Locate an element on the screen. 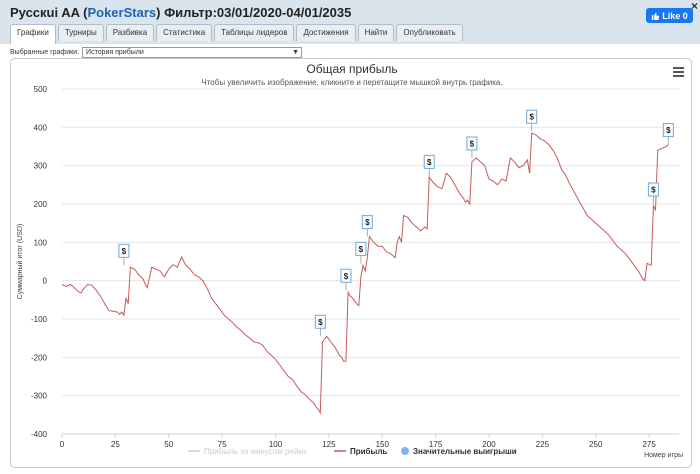 The width and height of the screenshot is (700, 474). x-tick-label: 100 is located at coordinates (276, 444).